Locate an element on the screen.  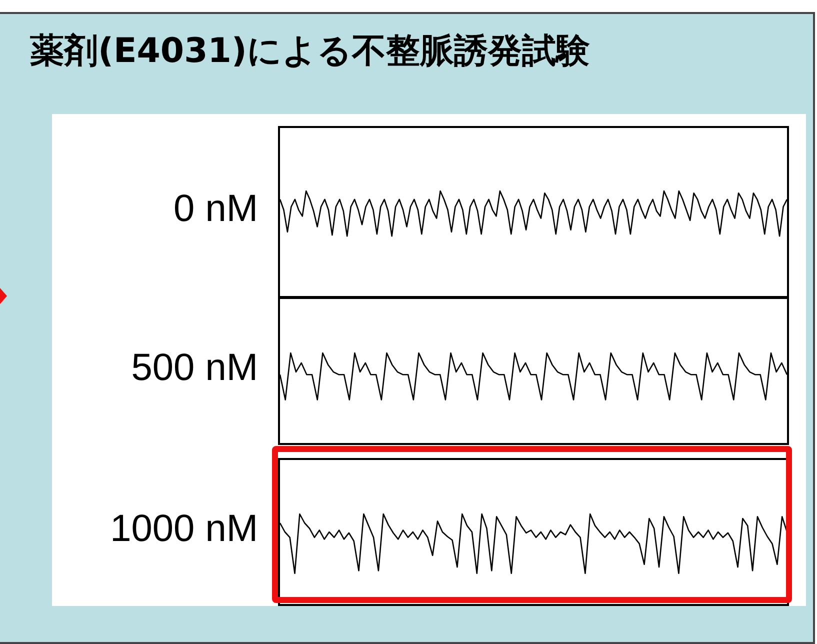
series-label: 1000 nM is located at coordinates (184, 529).